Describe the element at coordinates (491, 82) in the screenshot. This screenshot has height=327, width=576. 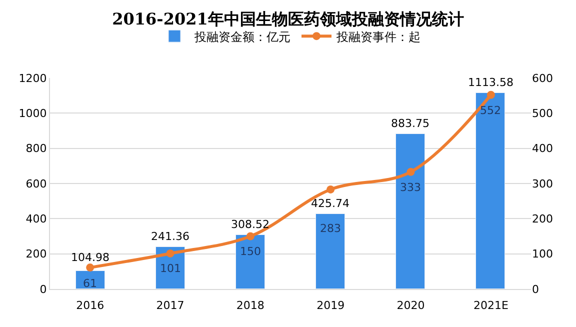
I see `data-label: 1113.58` at that location.